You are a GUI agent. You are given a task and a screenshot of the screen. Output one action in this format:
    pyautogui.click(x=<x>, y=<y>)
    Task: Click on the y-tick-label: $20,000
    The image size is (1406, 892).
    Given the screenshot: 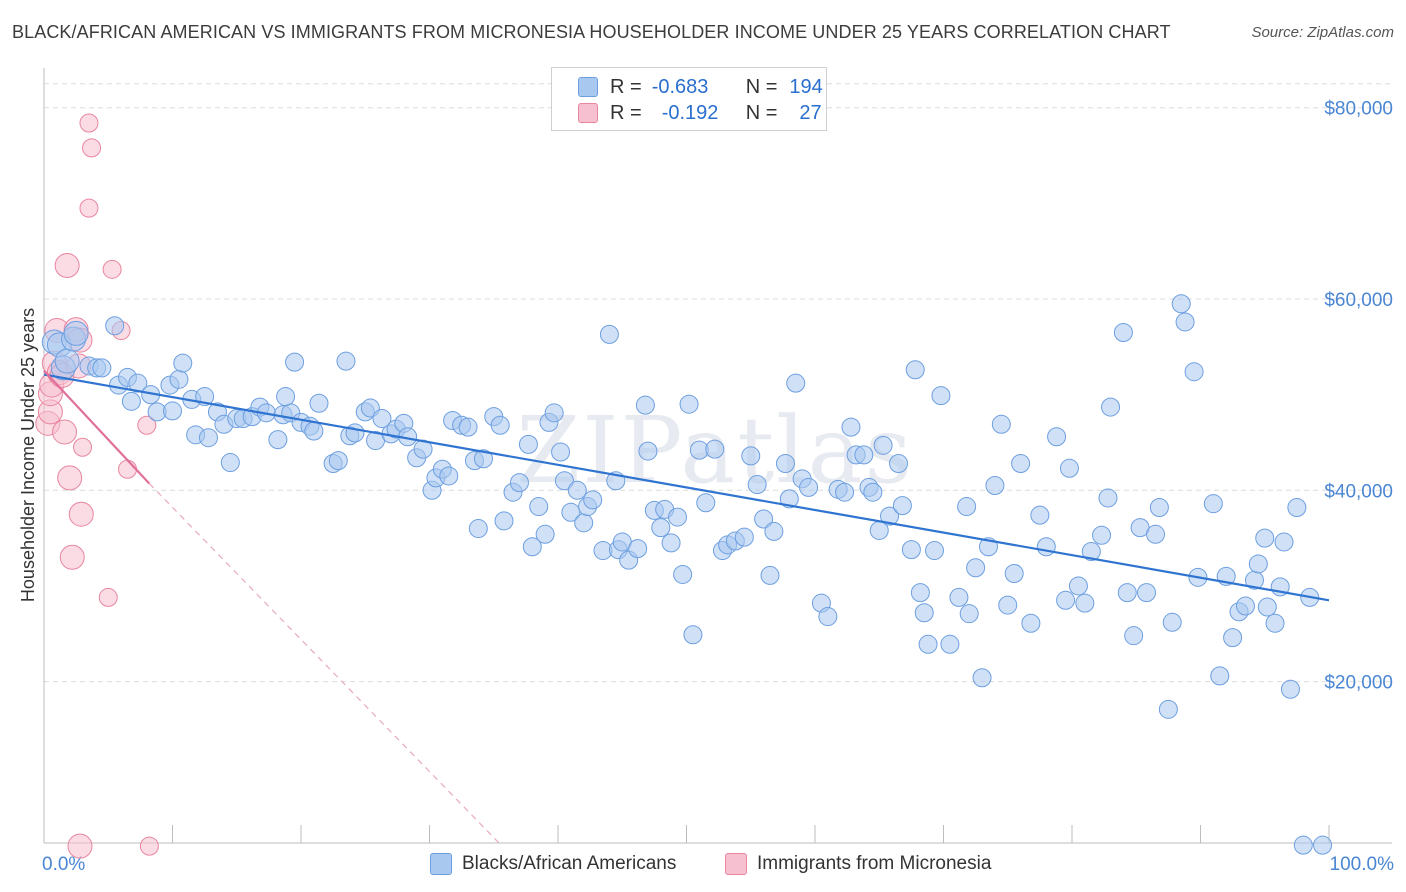 What is the action you would take?
    pyautogui.click(x=1358, y=683)
    